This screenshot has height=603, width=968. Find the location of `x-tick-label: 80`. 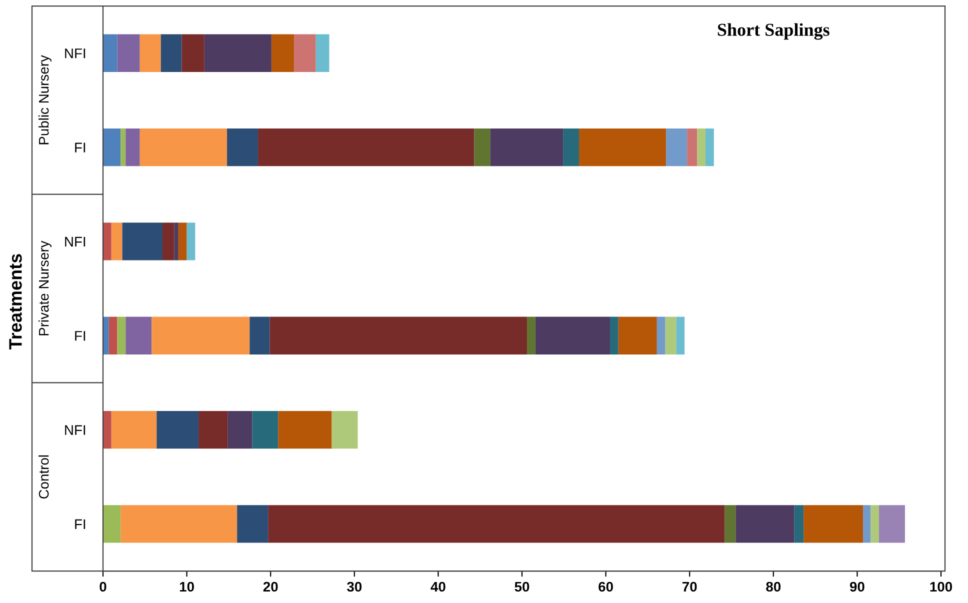

x-tick-label: 80 is located at coordinates (773, 587).